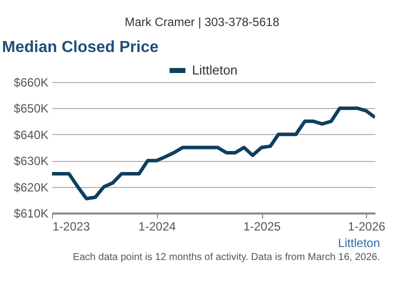 The width and height of the screenshot is (400, 300). What do you see at coordinates (31, 135) in the screenshot?
I see `y-tick-label: $640K` at bounding box center [31, 135].